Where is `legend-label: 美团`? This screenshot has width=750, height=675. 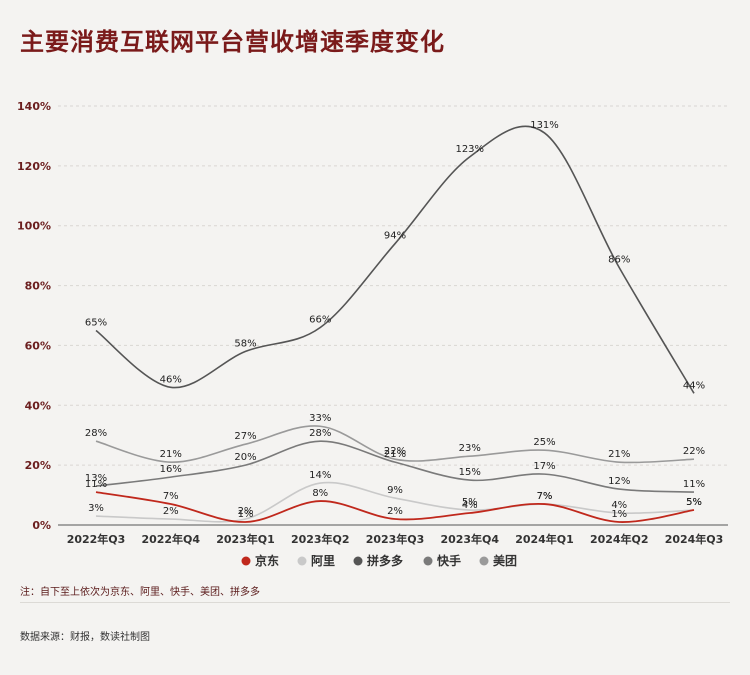
legend-label: 美团 is located at coordinates (505, 560).